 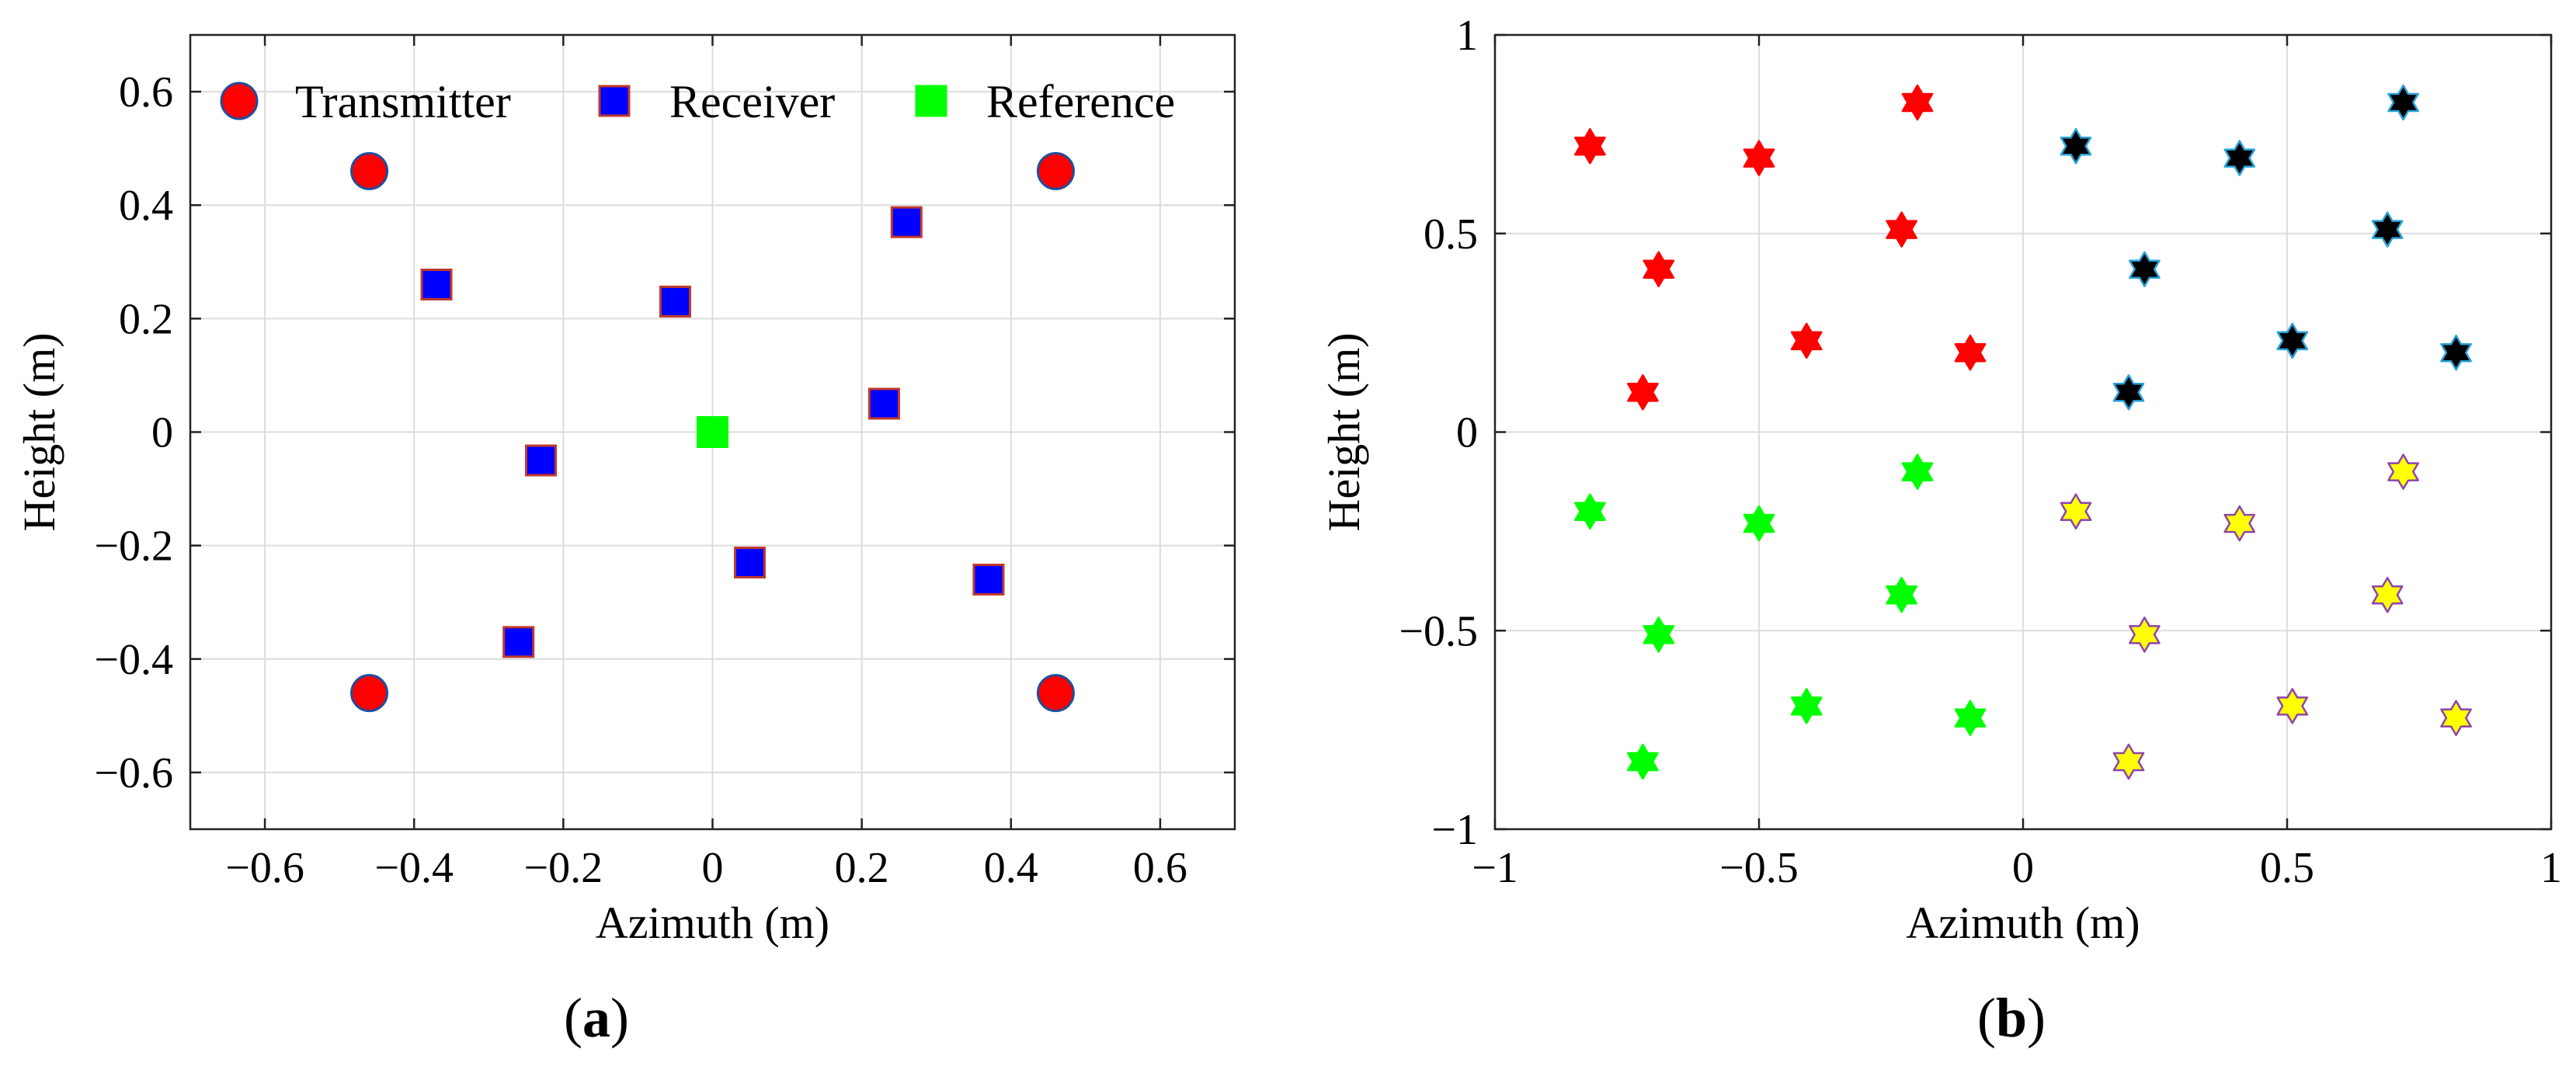 What do you see at coordinates (712, 923) in the screenshot?
I see `panel-a-xlabel: Azimuth (m)` at bounding box center [712, 923].